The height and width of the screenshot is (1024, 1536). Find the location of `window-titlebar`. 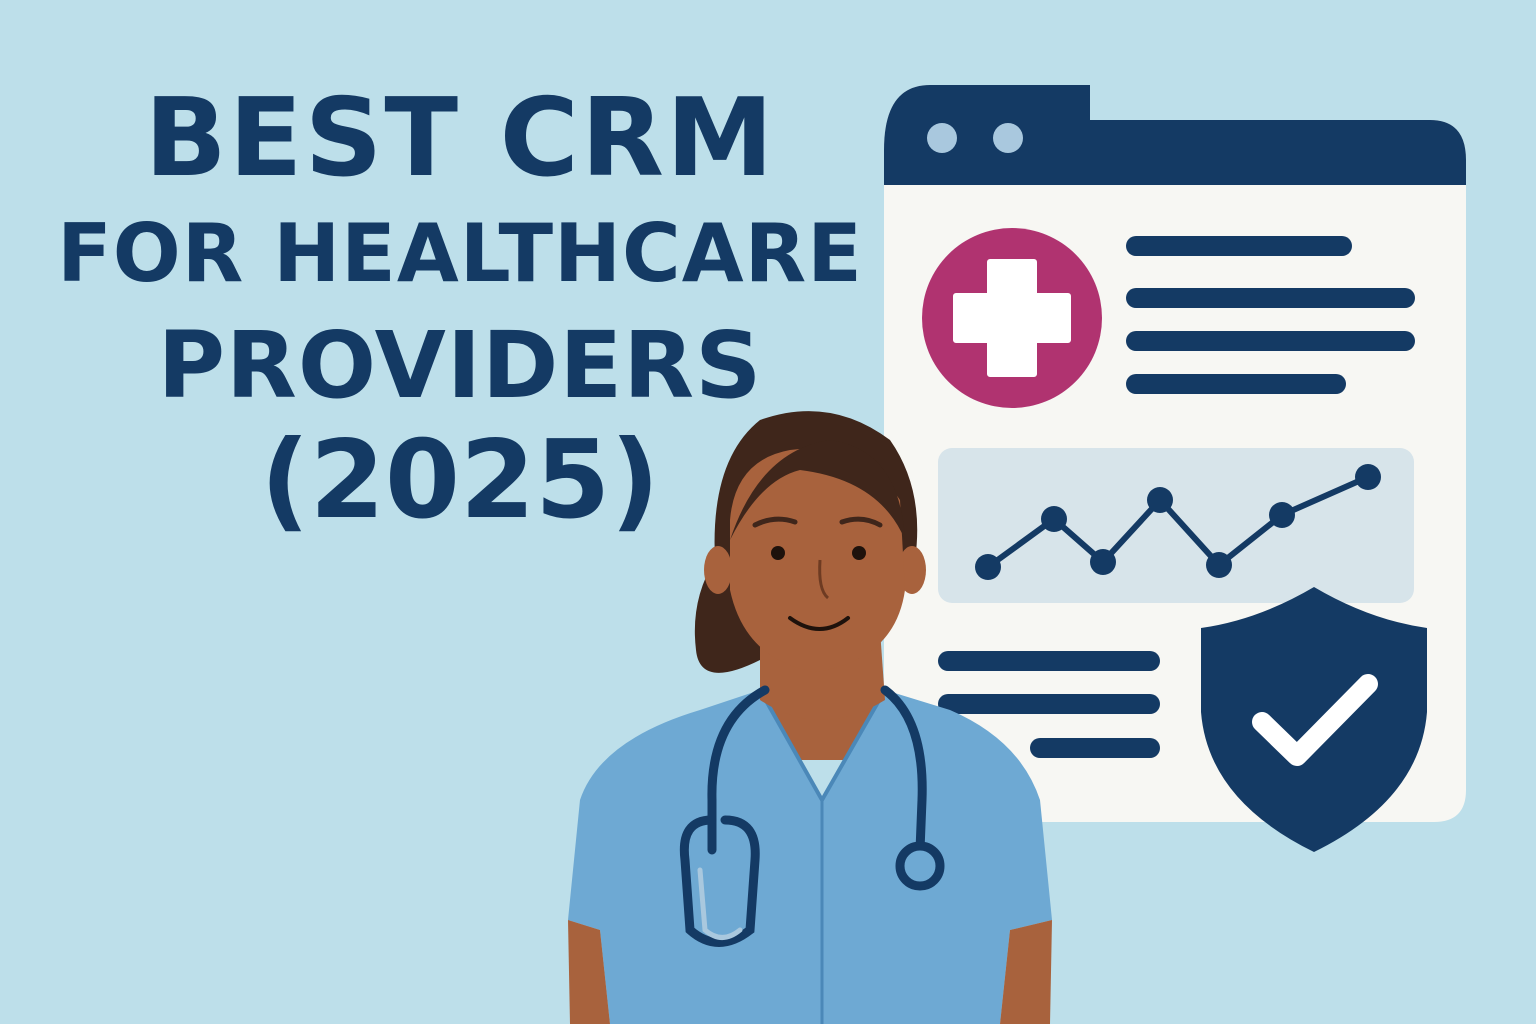

window-titlebar is located at coordinates (1175, 135).